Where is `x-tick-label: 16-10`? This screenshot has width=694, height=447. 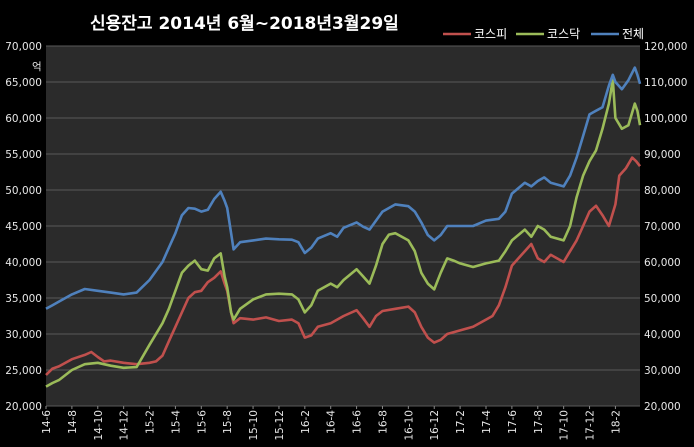
x-tick-label: 16-10 is located at coordinates (409, 425).